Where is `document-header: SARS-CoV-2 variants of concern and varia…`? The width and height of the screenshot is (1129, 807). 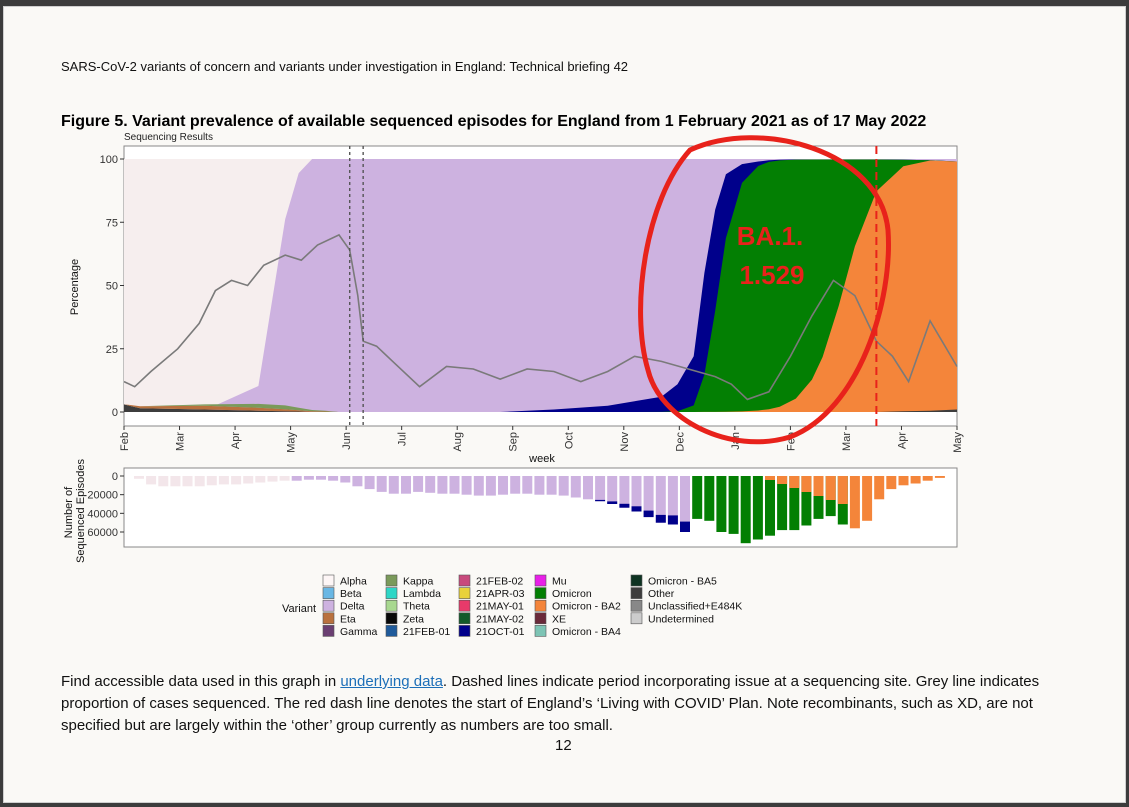
document-header: SARS-CoV-2 variants of concern and varia… is located at coordinates (345, 66).